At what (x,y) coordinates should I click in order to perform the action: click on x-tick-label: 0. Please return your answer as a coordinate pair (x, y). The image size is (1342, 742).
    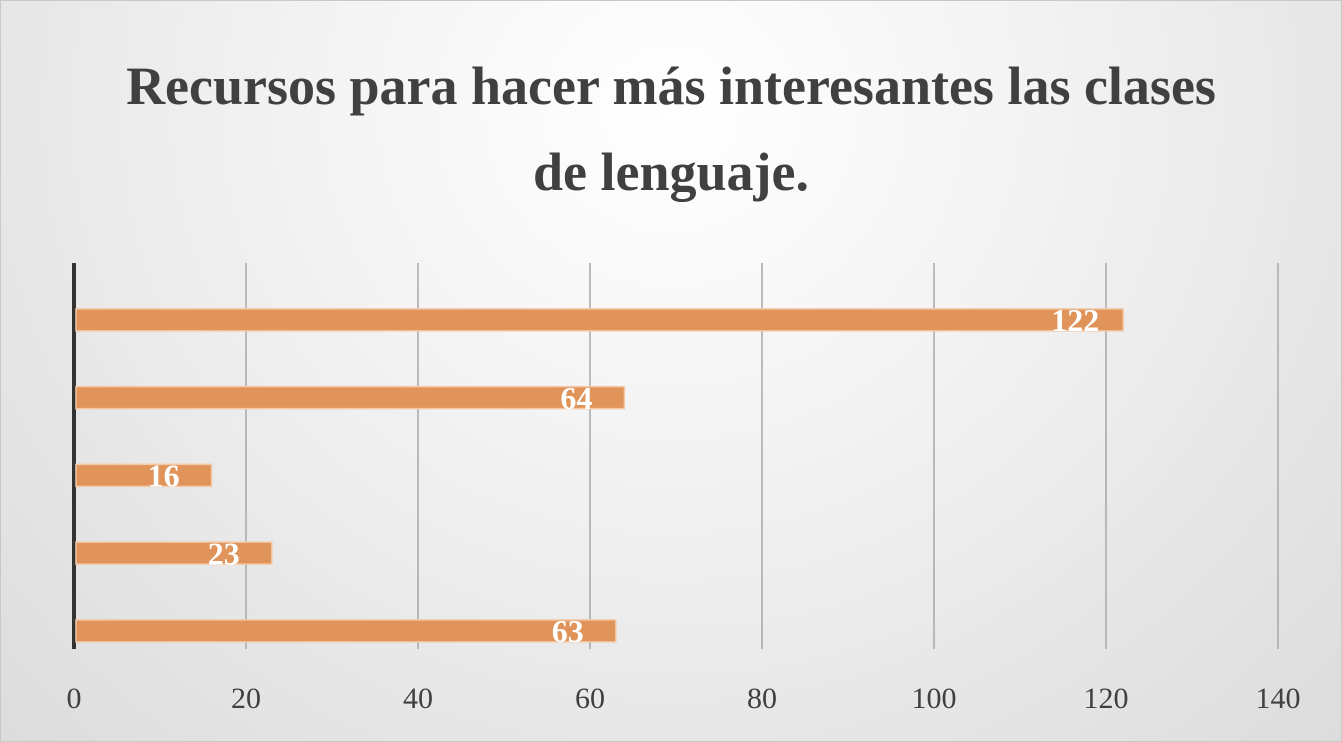
    Looking at the image, I should click on (74, 698).